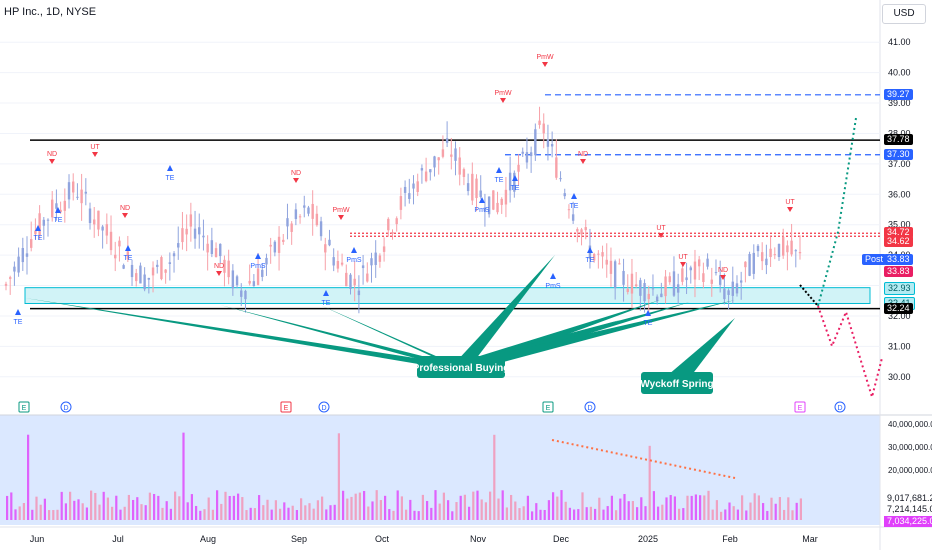 The height and width of the screenshot is (555, 932). I want to click on callout-box, so click(461, 367).